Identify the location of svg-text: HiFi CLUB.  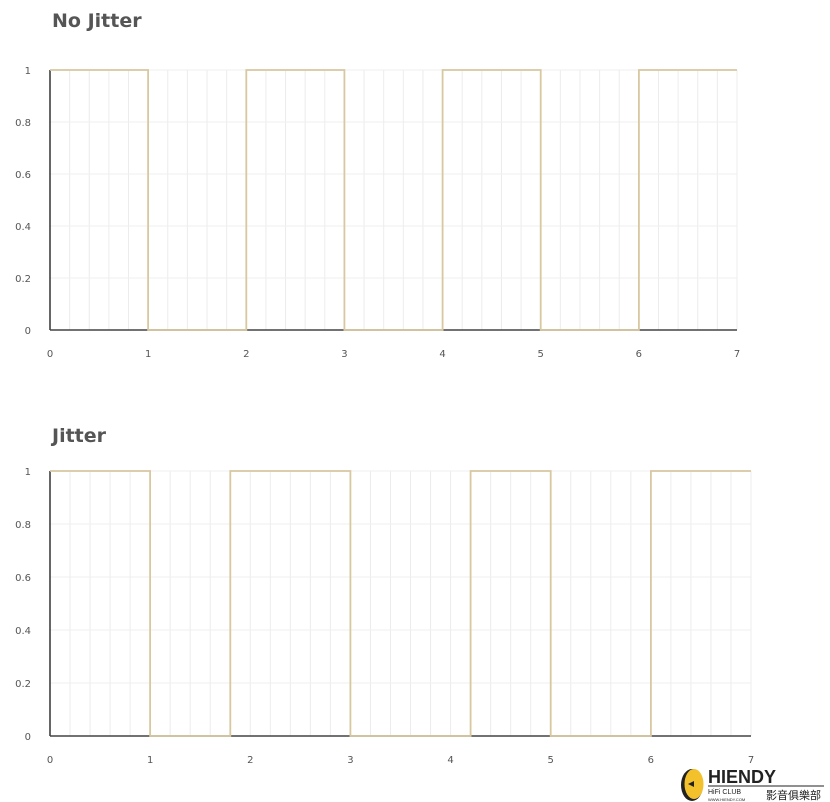
(724, 792).